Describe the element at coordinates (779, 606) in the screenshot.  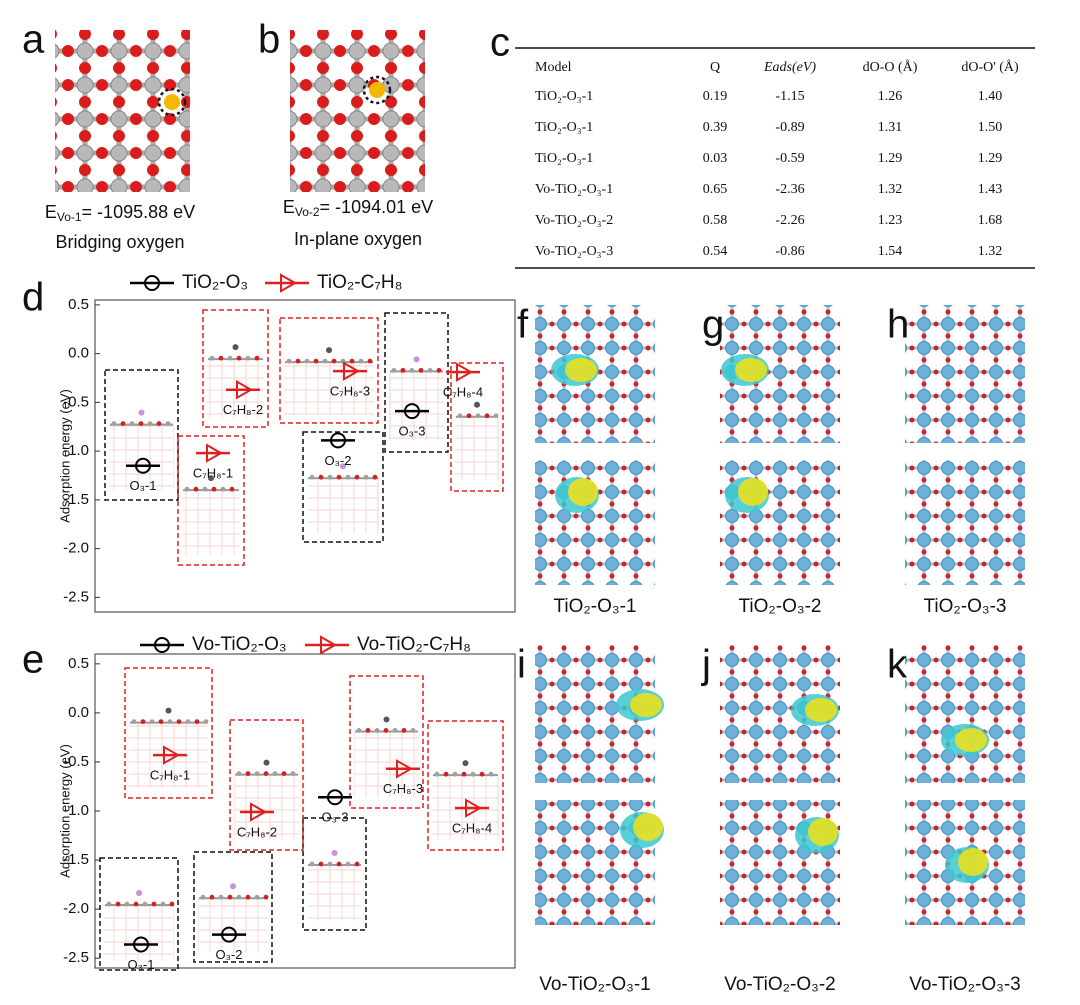
I see `image-caption: TiO₂-O₃-2` at that location.